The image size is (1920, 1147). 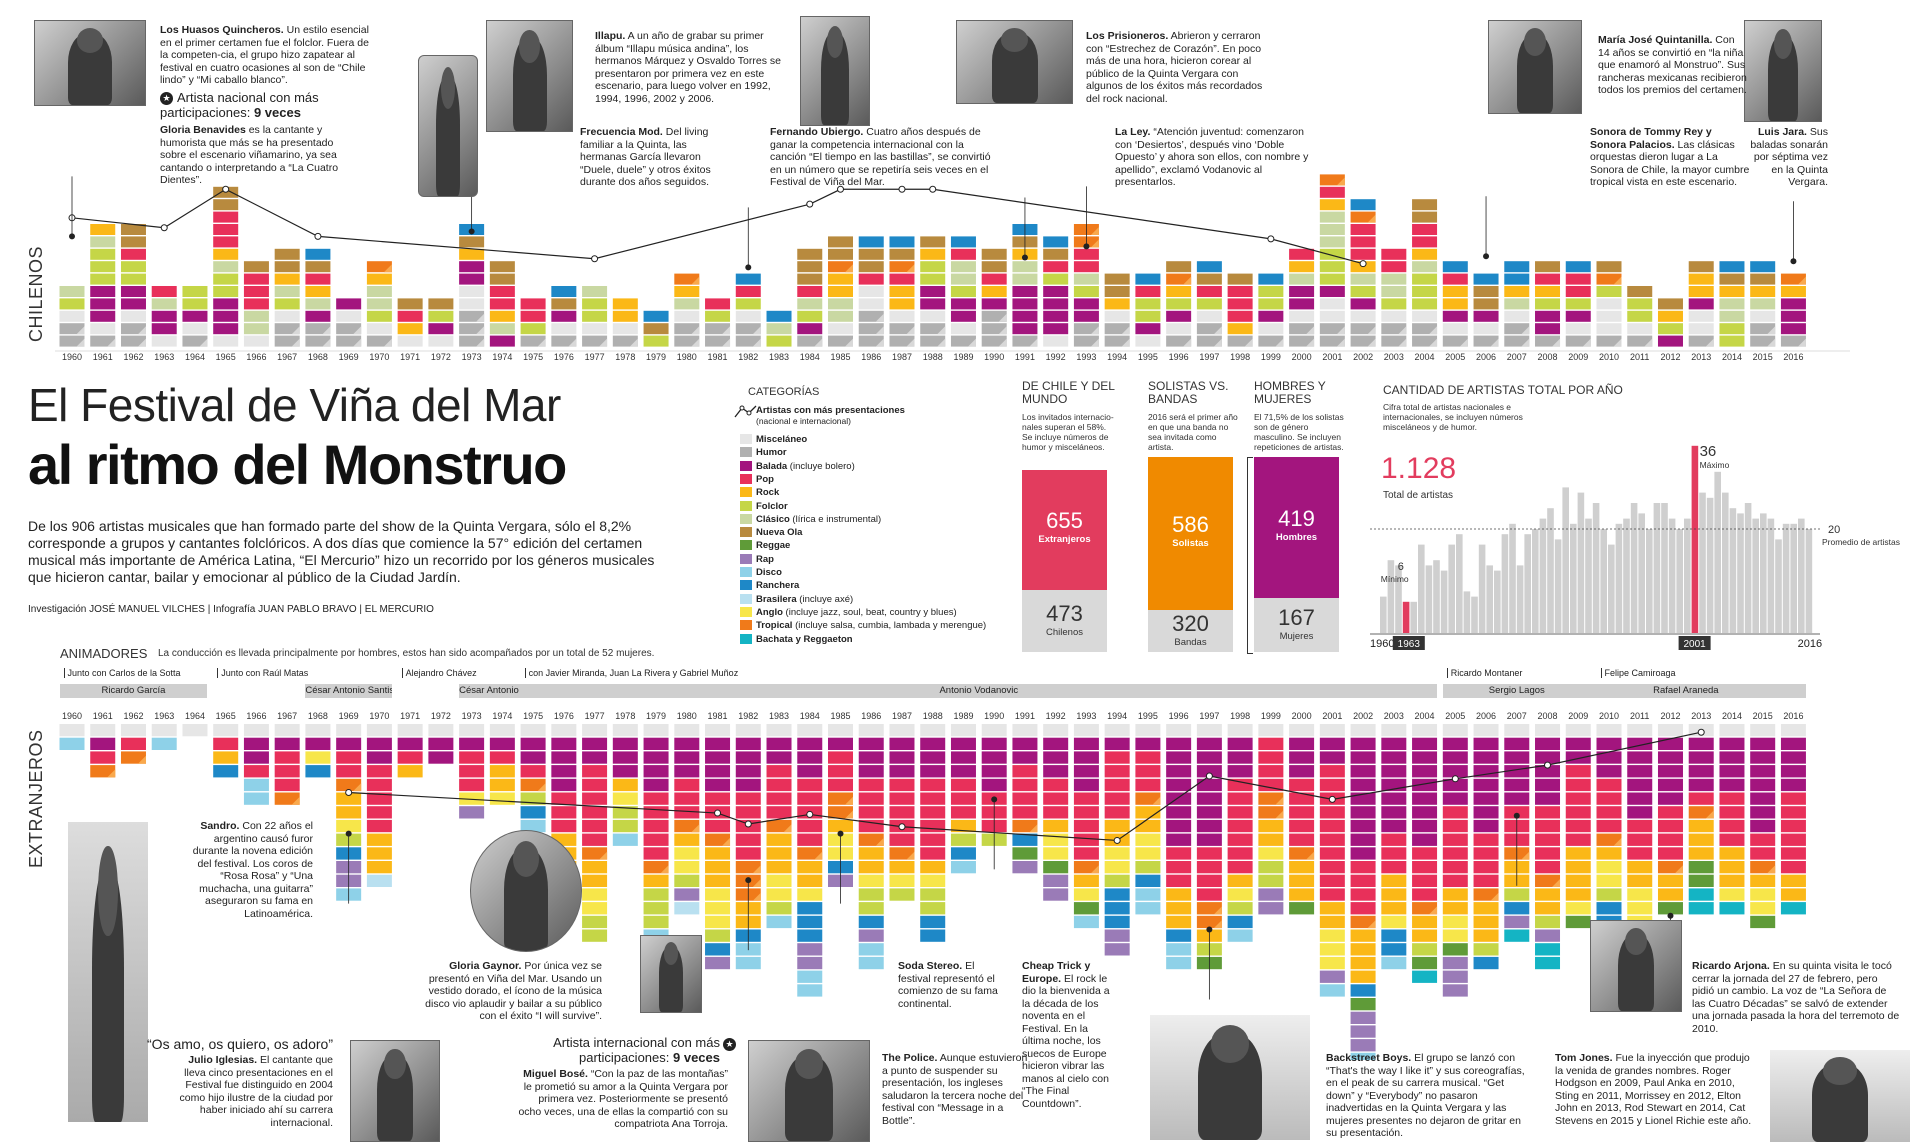 I want to click on bar-1979, so click(x=656, y=328).